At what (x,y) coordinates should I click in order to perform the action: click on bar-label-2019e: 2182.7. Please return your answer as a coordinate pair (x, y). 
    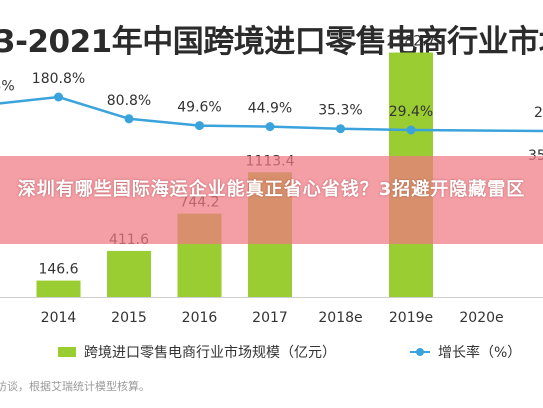
    Looking at the image, I should click on (411, 42).